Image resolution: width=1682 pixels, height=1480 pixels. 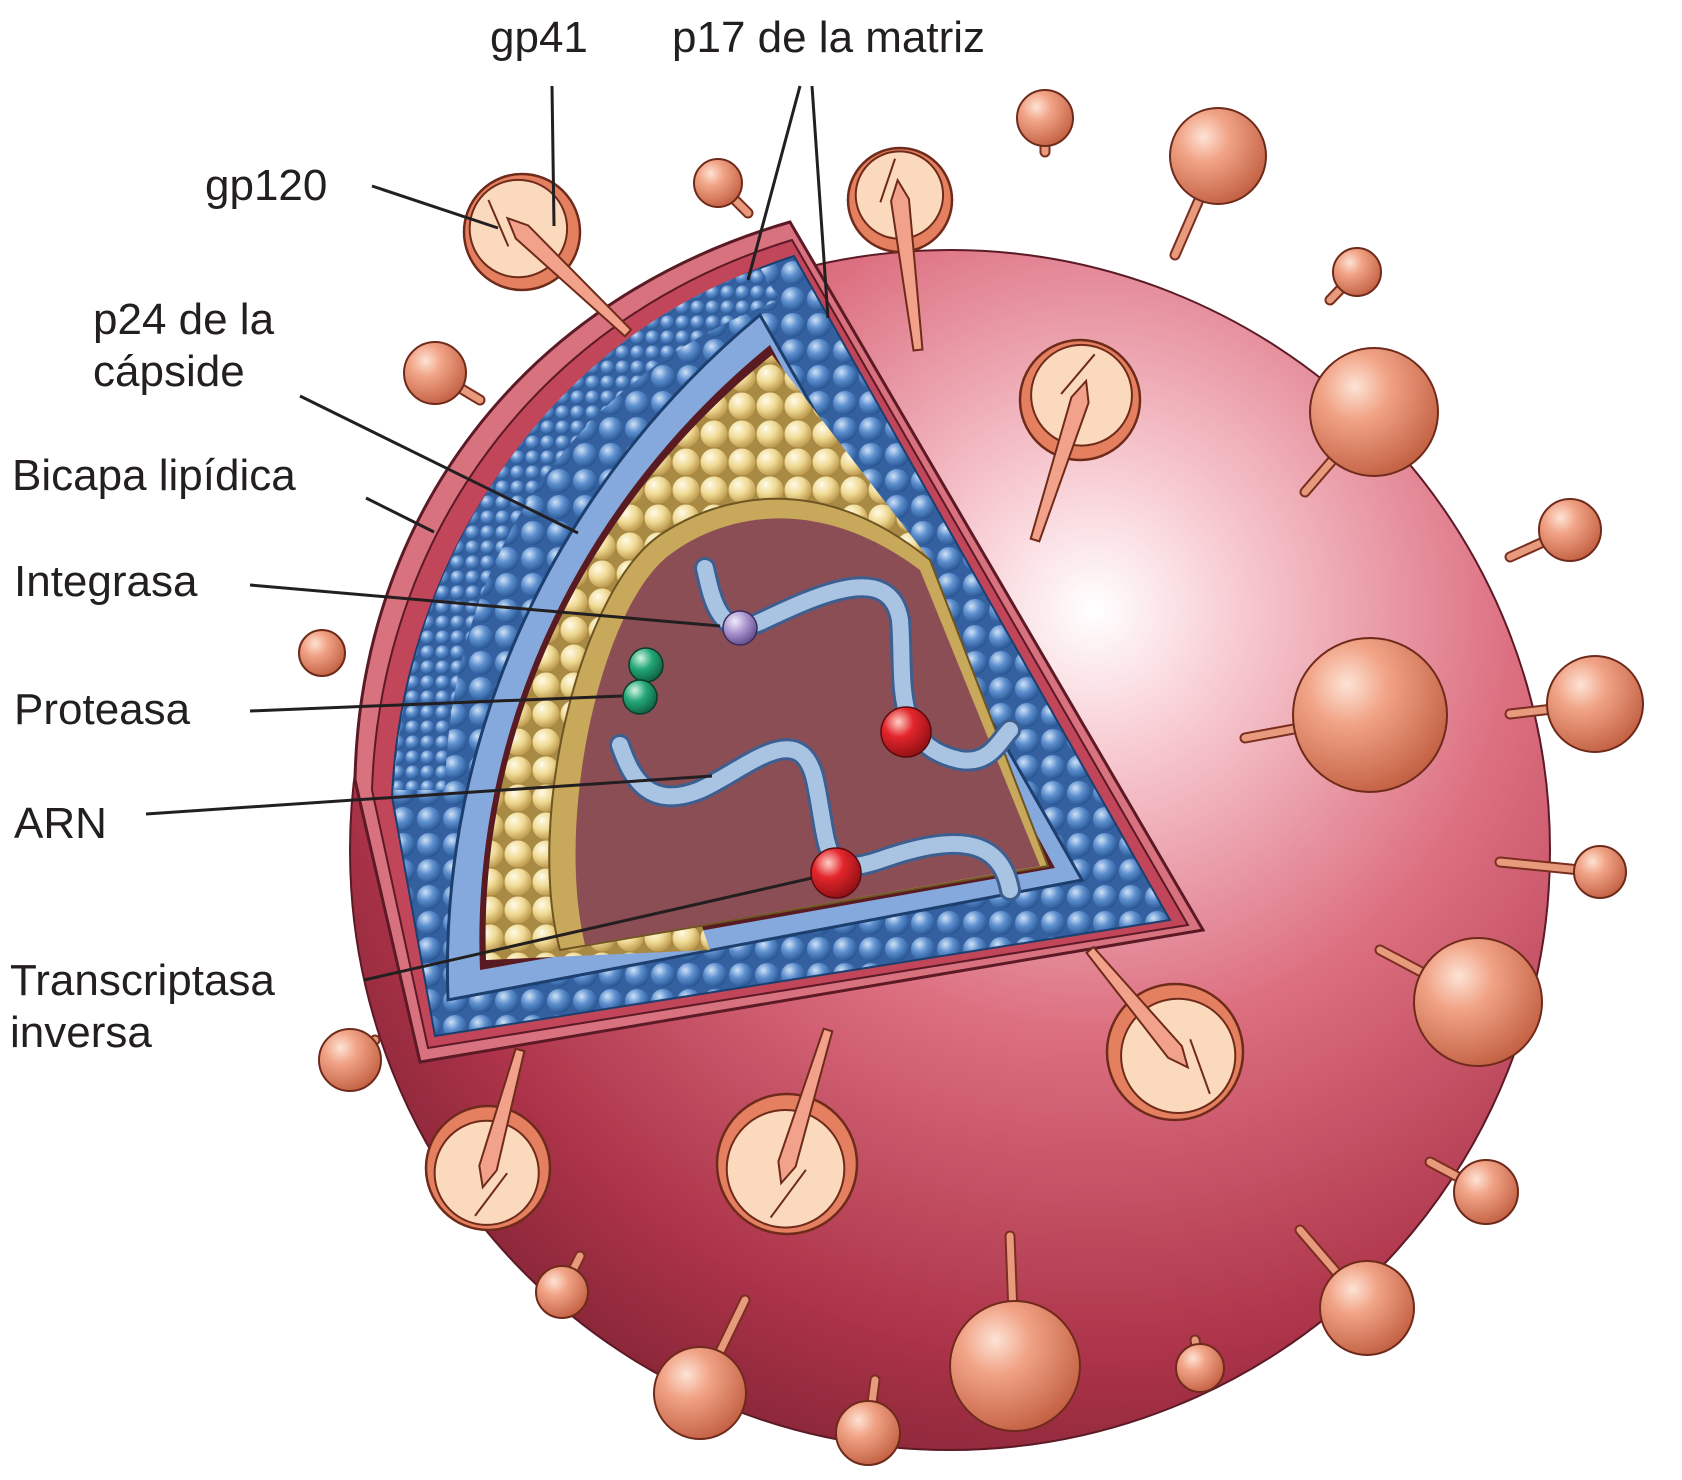 I want to click on leader-arn, so click(x=429, y=795).